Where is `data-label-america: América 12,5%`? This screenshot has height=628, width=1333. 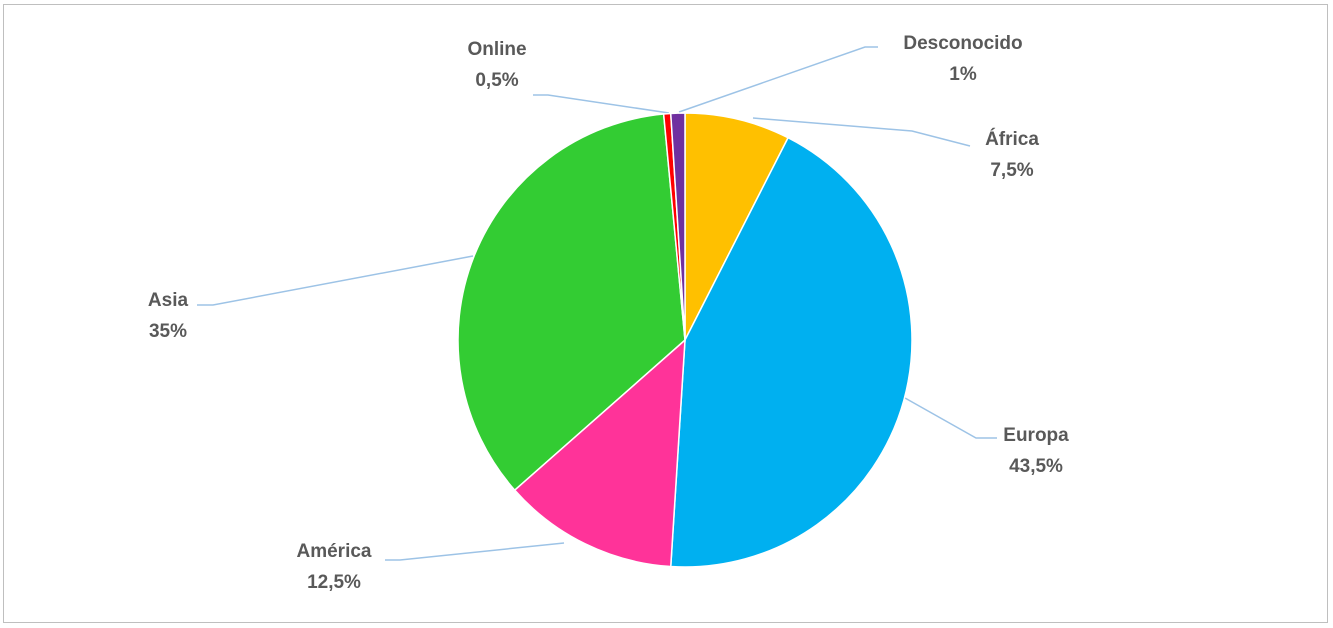 data-label-america: América 12,5% is located at coordinates (334, 567).